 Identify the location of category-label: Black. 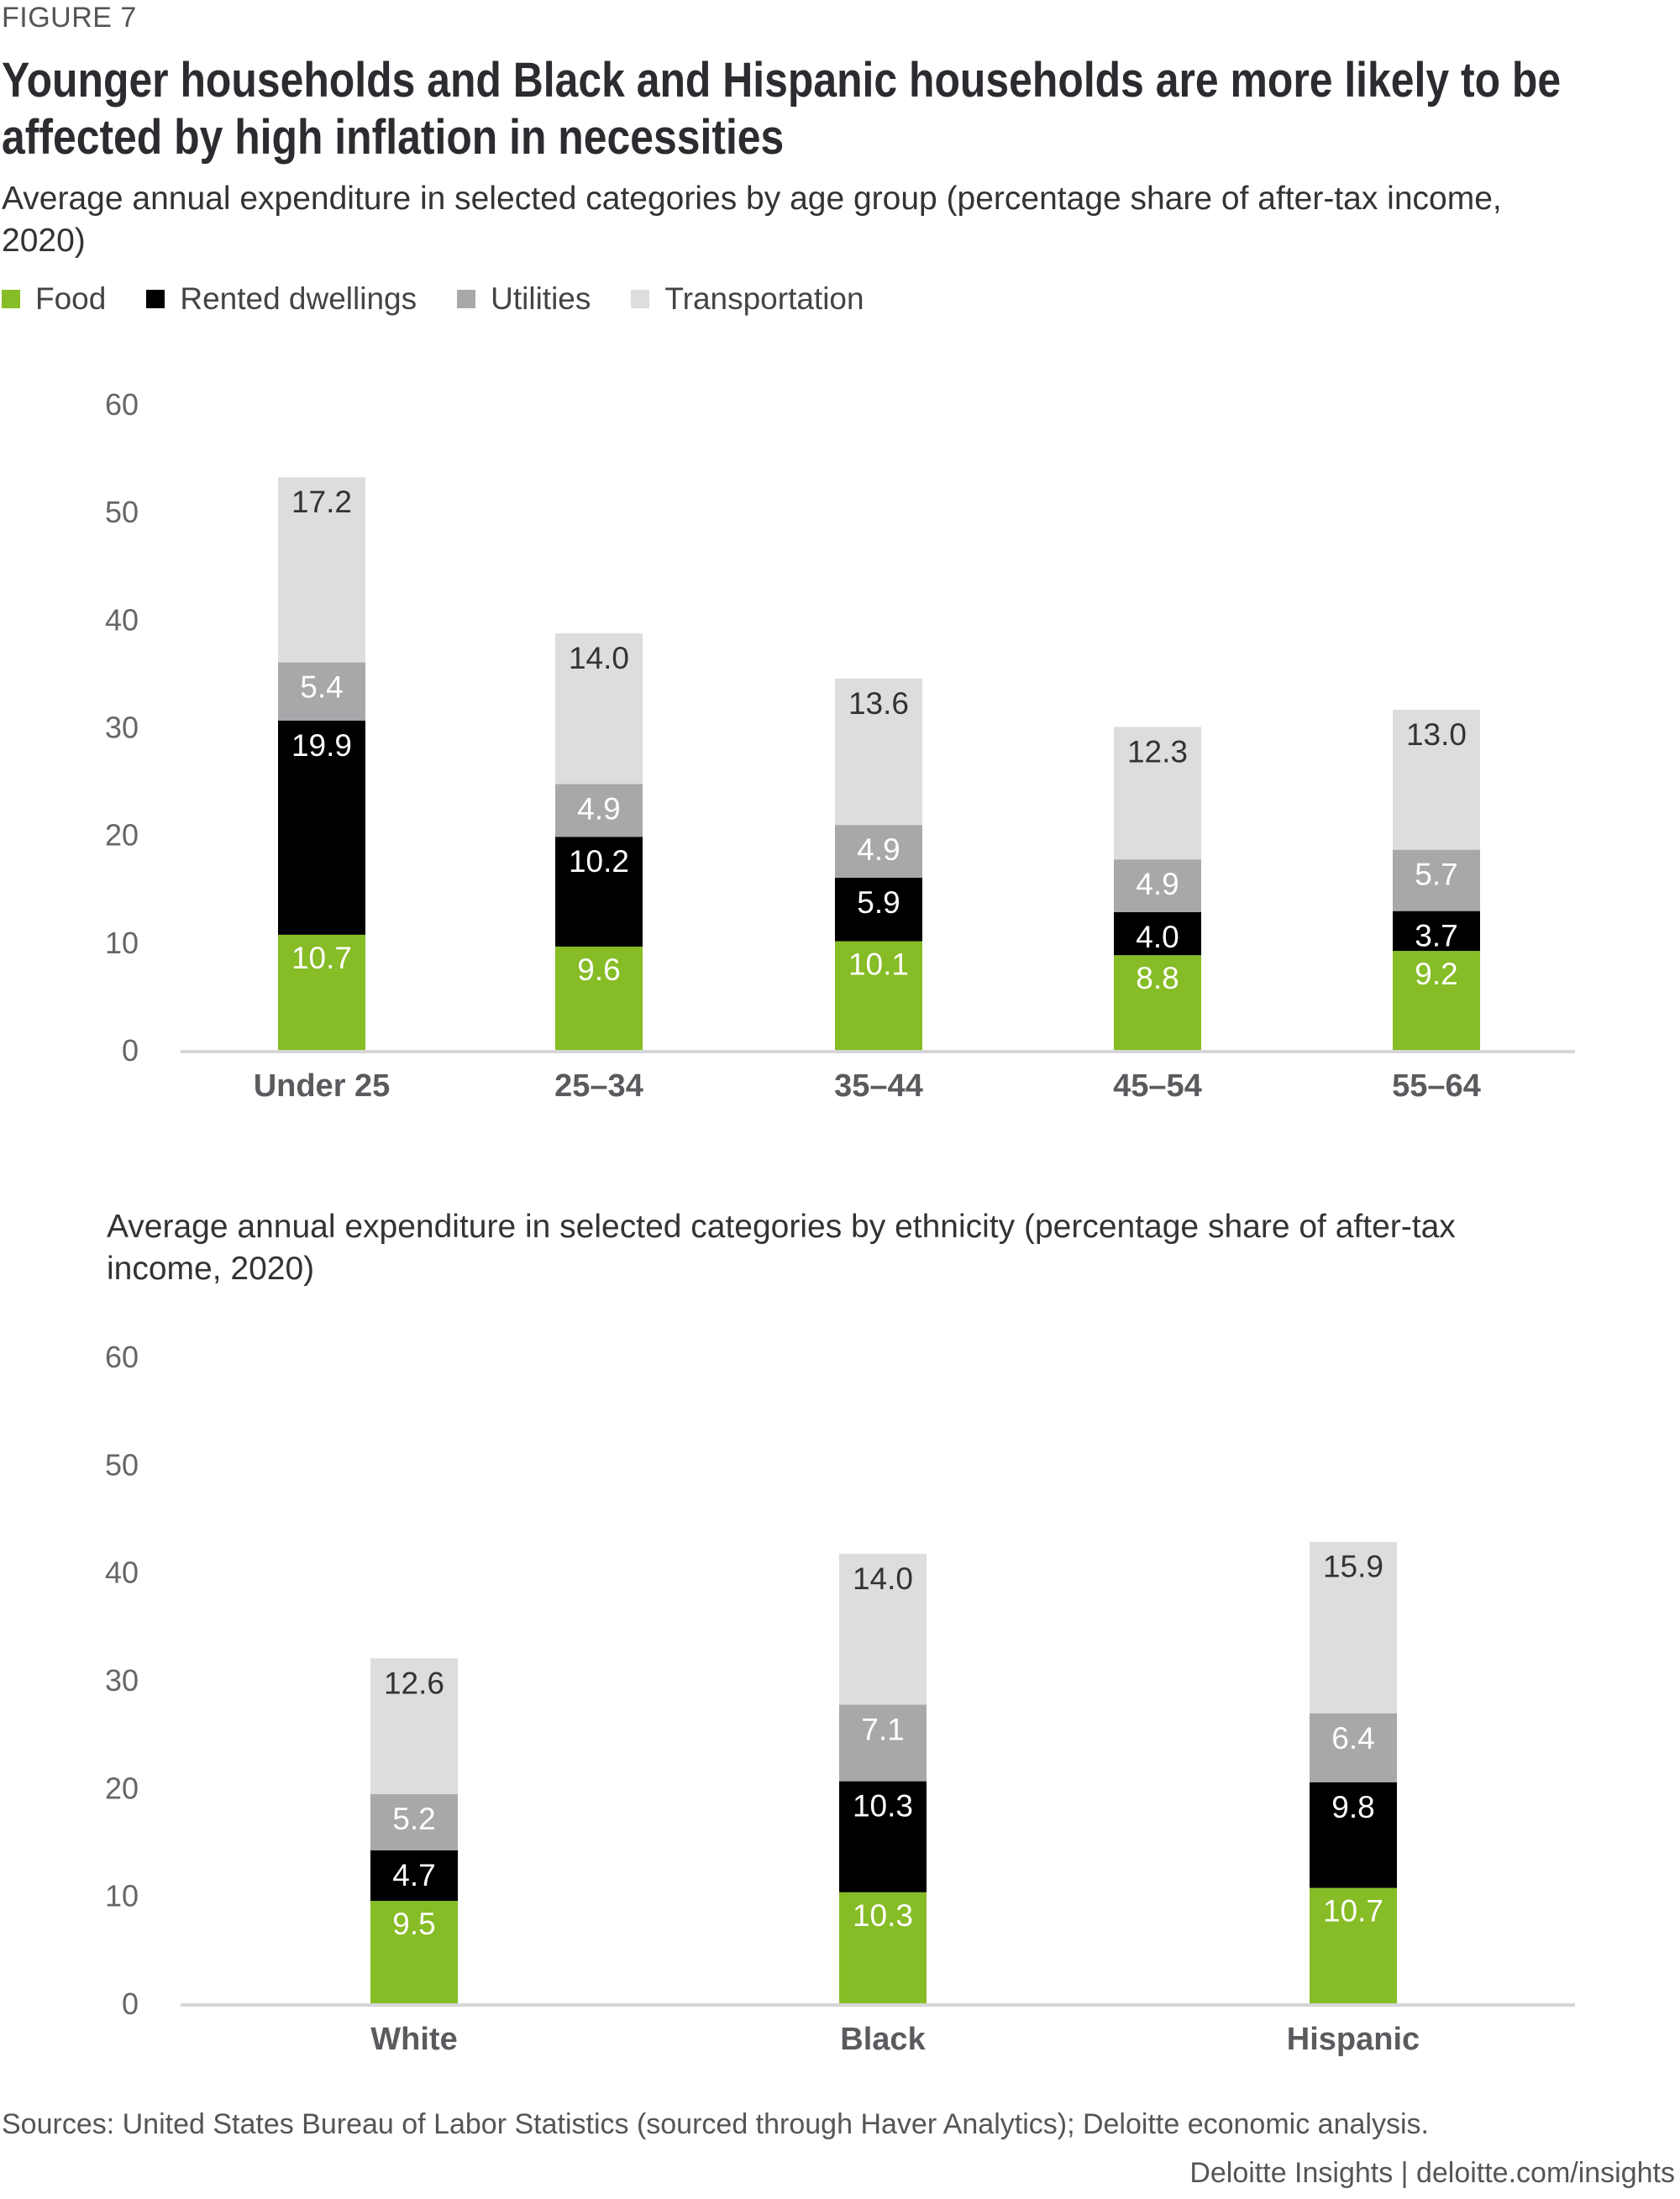
(883, 2039).